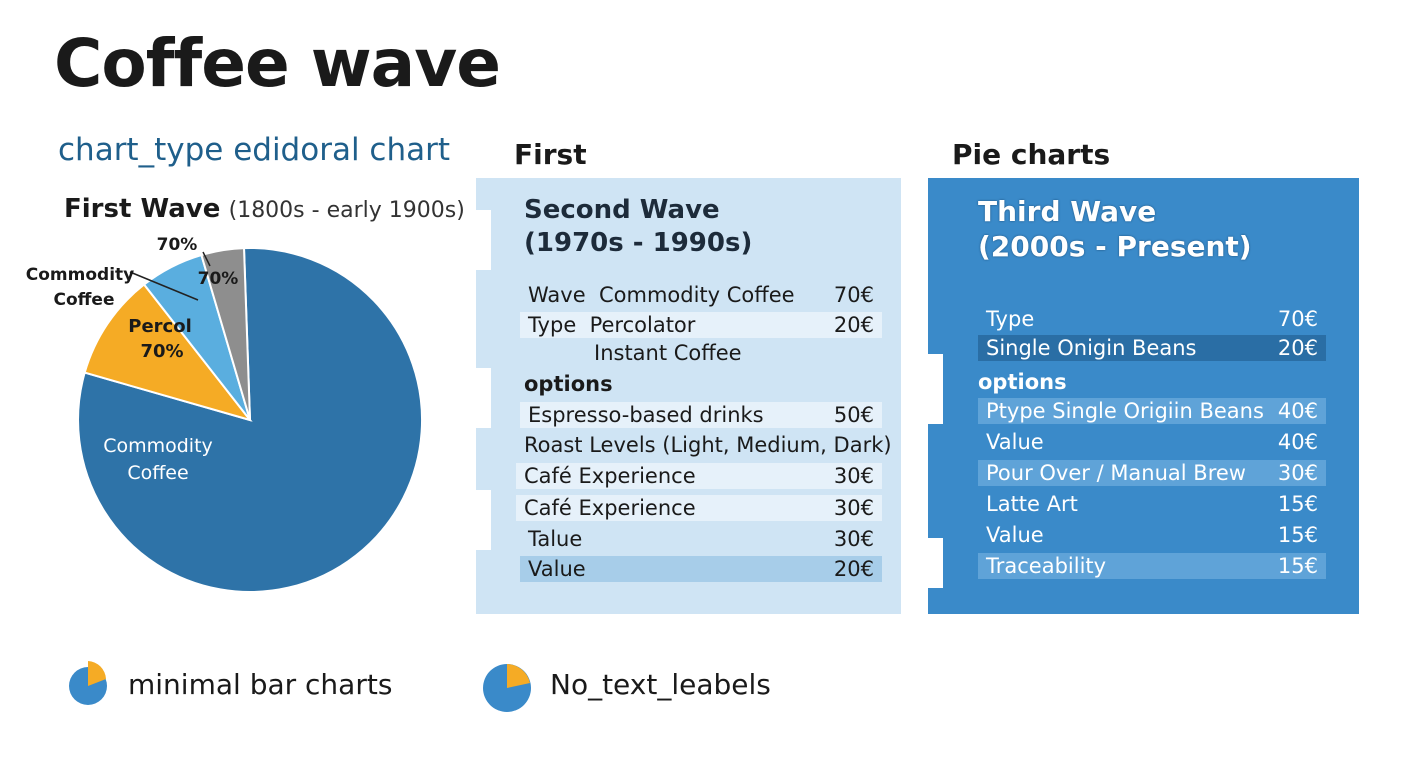 The height and width of the screenshot is (768, 1408). I want to click on row-label: Pour Over / Manual Brew, so click(1116, 473).